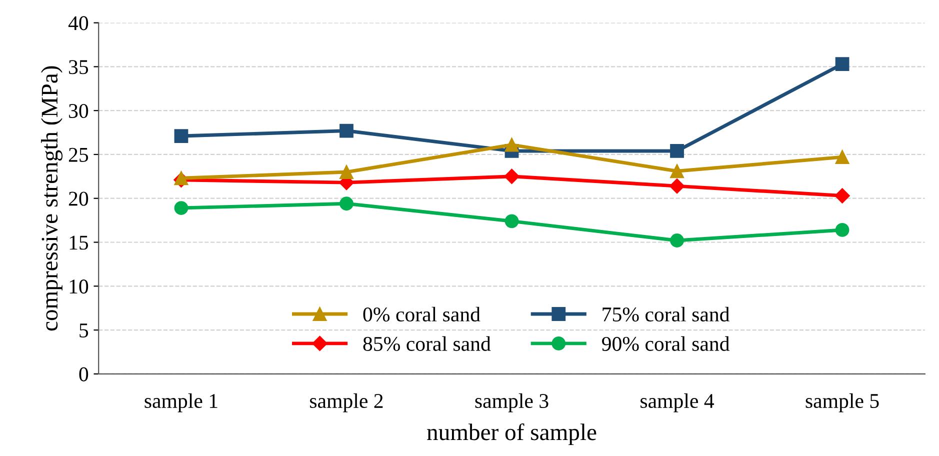 This screenshot has height=456, width=939. Describe the element at coordinates (511, 434) in the screenshot. I see `x-axis-title: number of sample` at that location.